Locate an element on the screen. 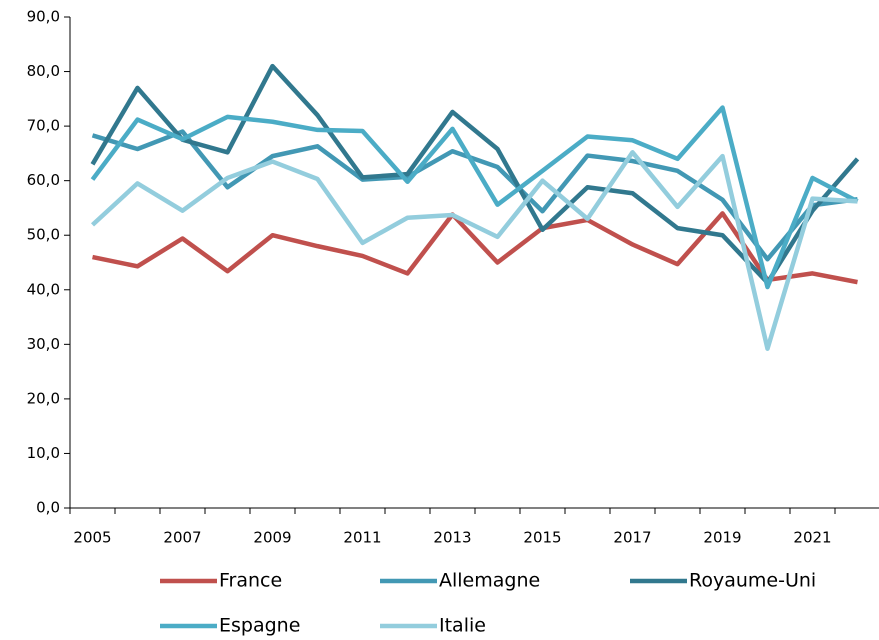  y-tick-label: 70,0 is located at coordinates (43, 126).